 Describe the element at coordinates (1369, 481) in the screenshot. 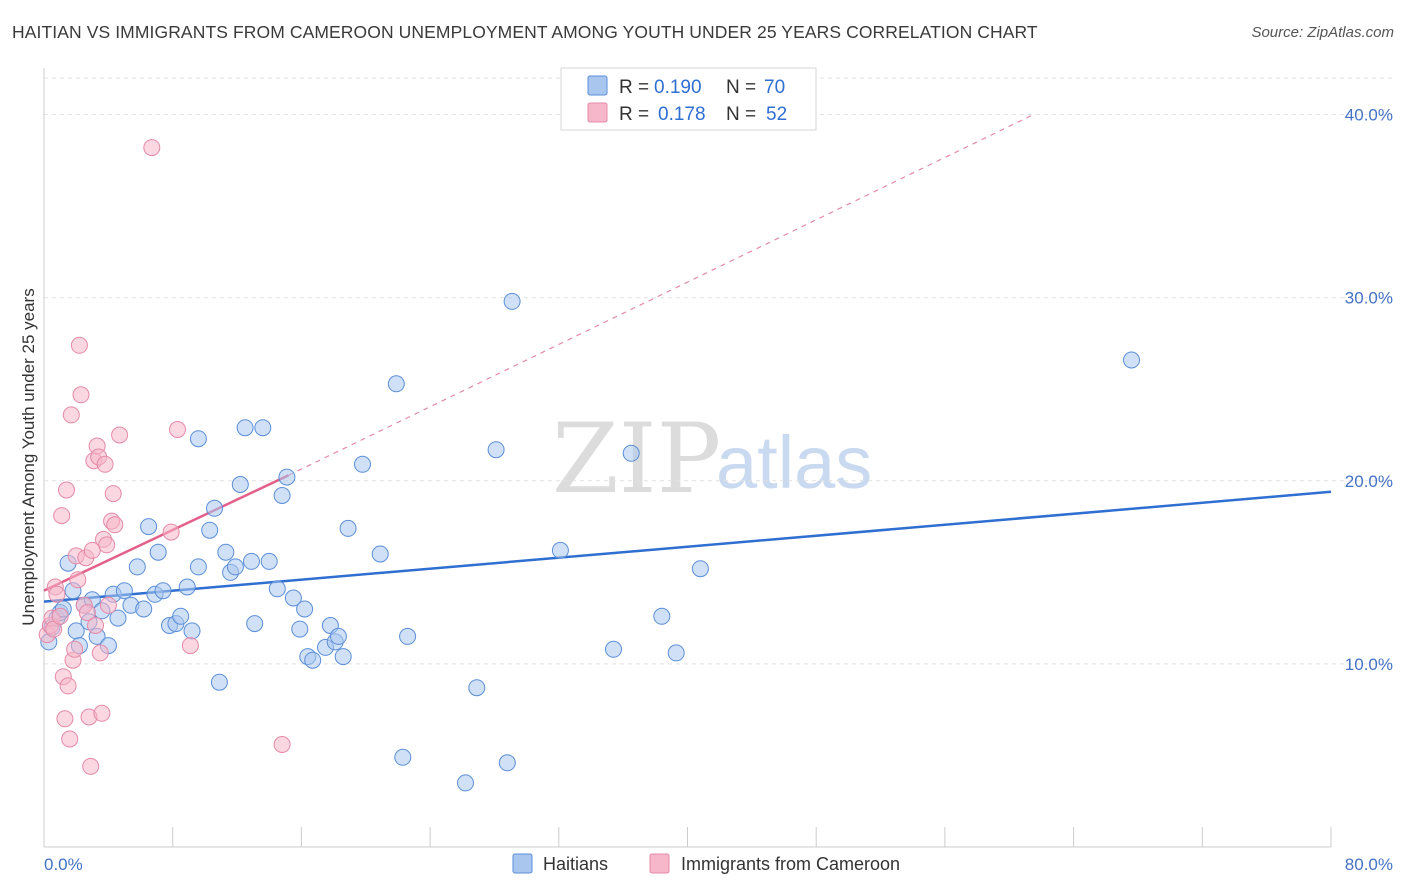

I see `y-tick-label: 20.0%` at that location.